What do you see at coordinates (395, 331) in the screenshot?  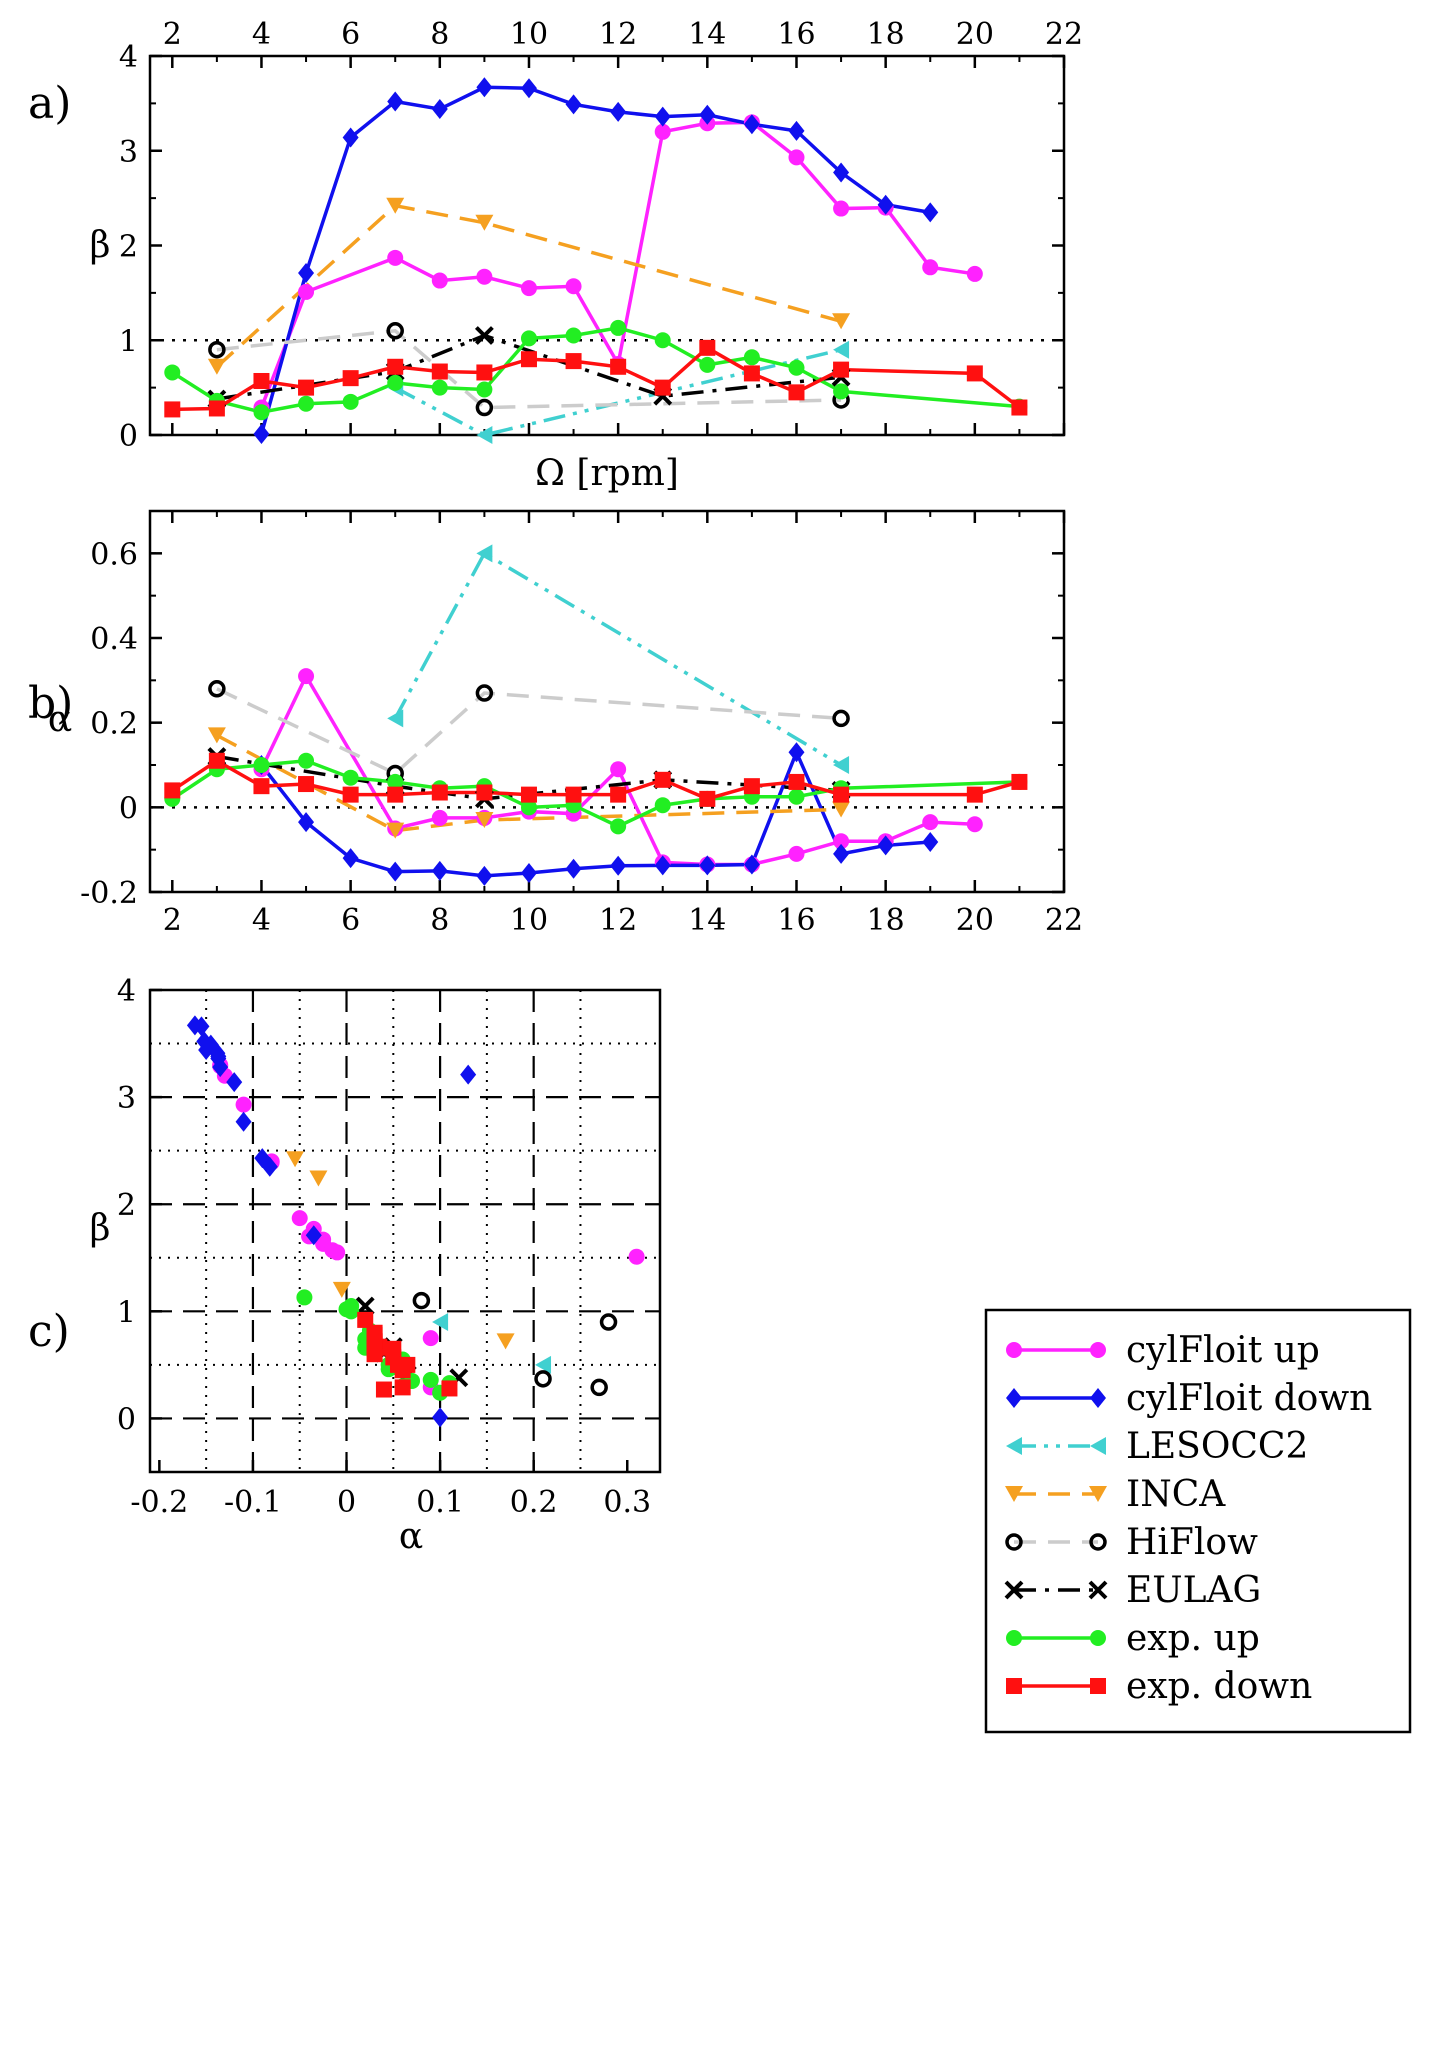 I see `panel-a-point-hiflow` at bounding box center [395, 331].